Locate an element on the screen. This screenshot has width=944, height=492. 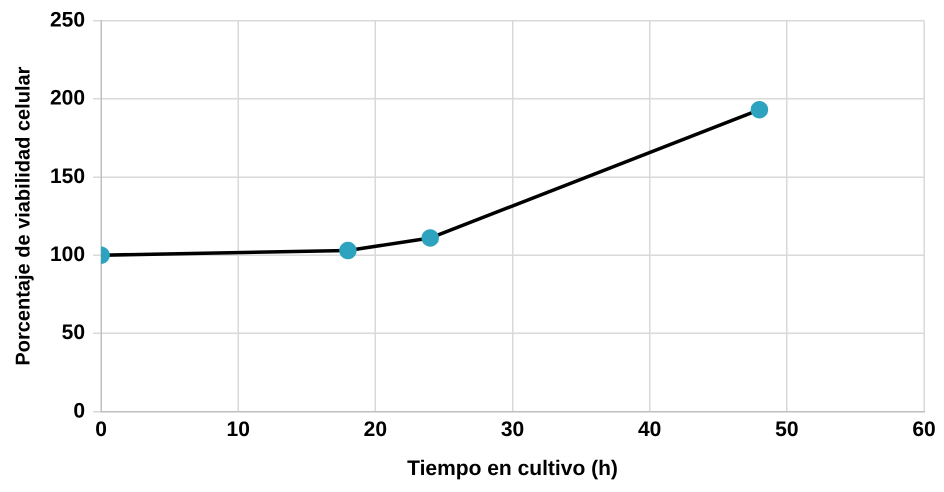
x-tick-label: 40 is located at coordinates (650, 429).